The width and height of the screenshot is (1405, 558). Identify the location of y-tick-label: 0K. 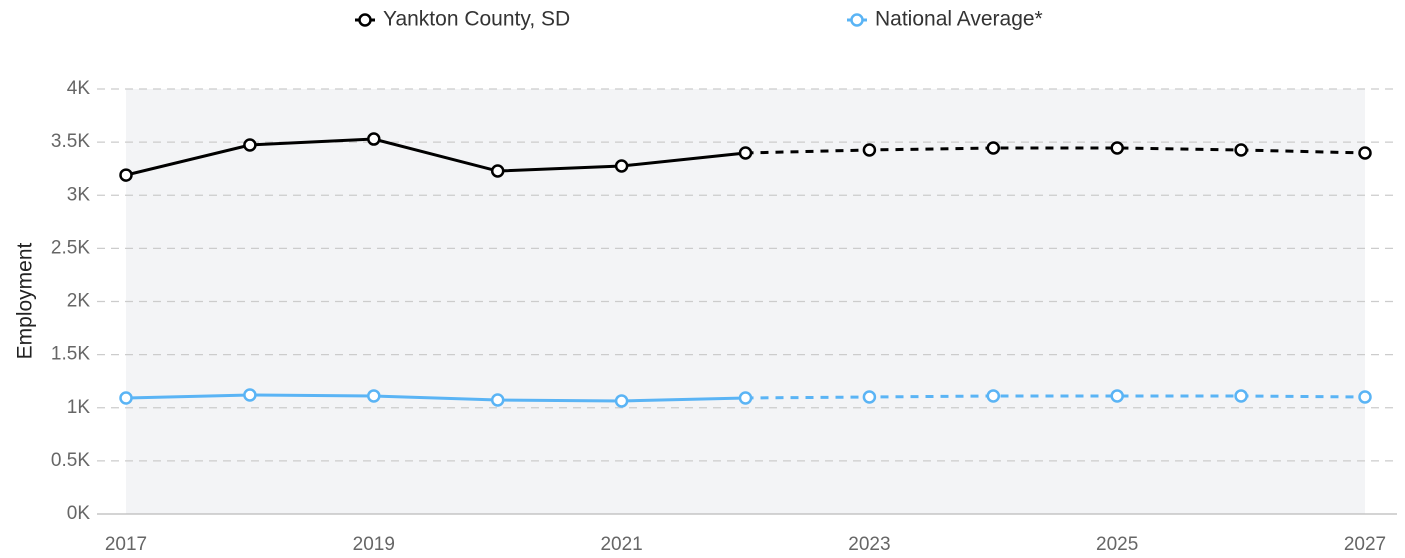
(79, 513).